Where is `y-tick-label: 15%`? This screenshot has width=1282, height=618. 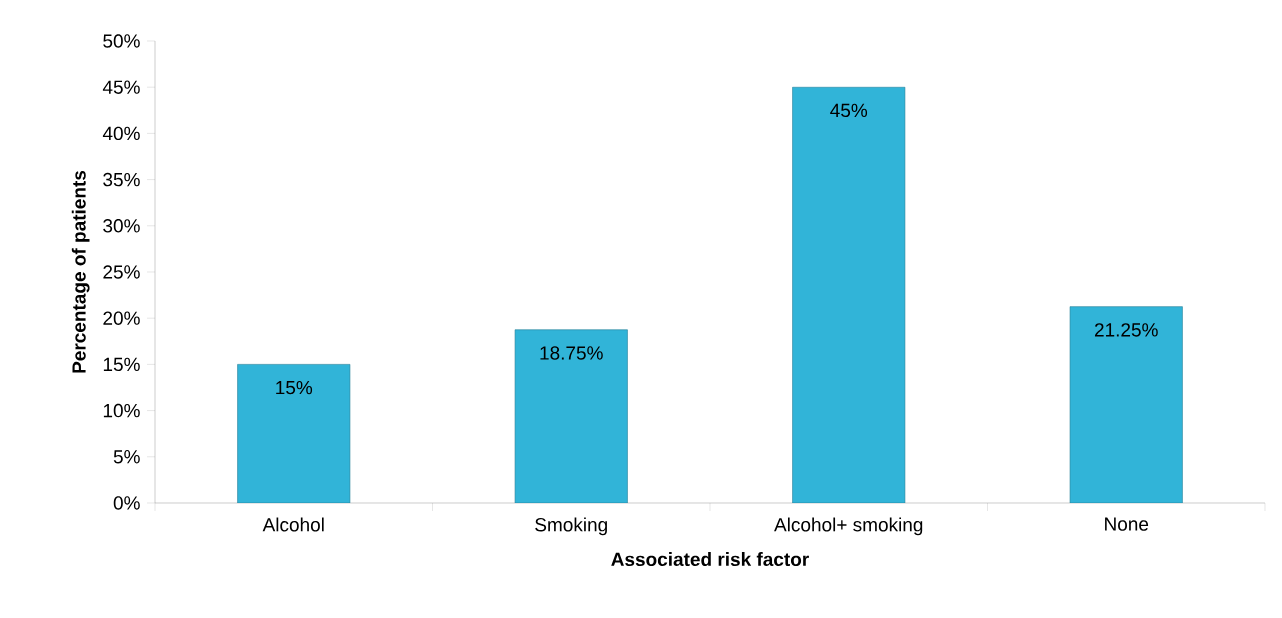 y-tick-label: 15% is located at coordinates (121, 364).